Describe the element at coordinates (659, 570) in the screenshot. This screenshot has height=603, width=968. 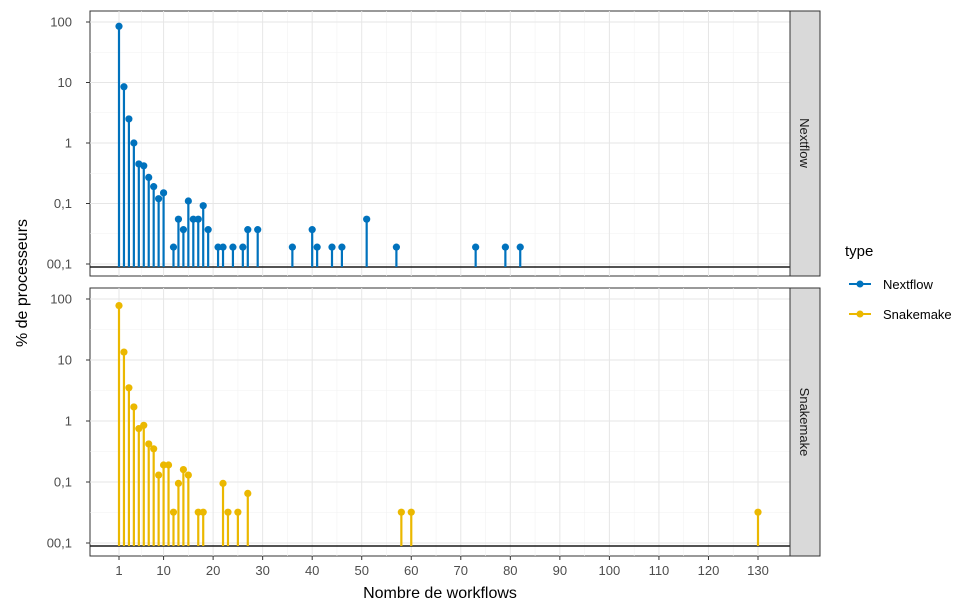
I see `x-tick-label: 110` at that location.